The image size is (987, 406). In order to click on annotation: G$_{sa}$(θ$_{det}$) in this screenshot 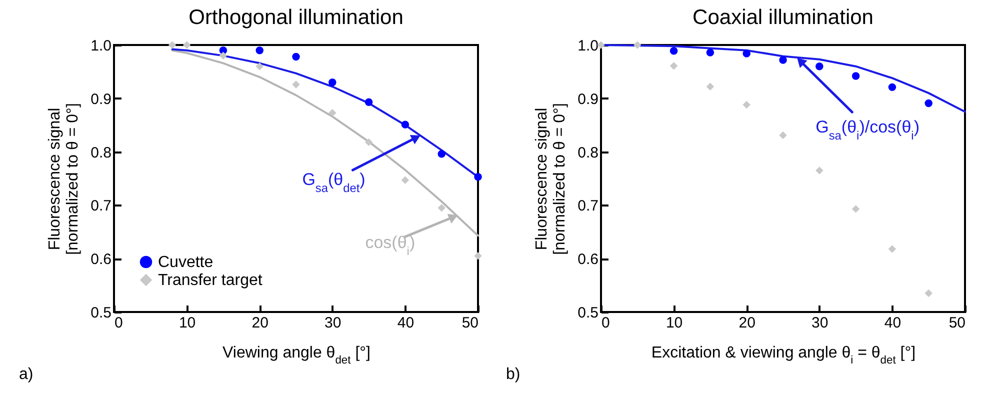, I will do `click(334, 182)`.